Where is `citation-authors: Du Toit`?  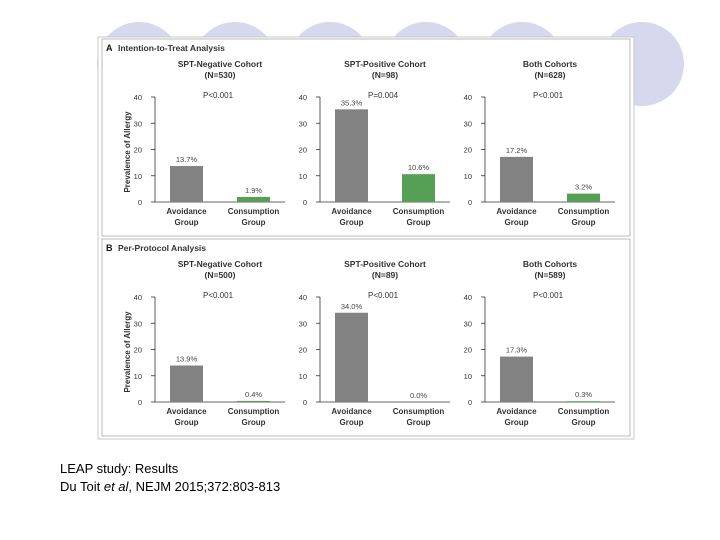
citation-authors: Du Toit is located at coordinates (82, 486).